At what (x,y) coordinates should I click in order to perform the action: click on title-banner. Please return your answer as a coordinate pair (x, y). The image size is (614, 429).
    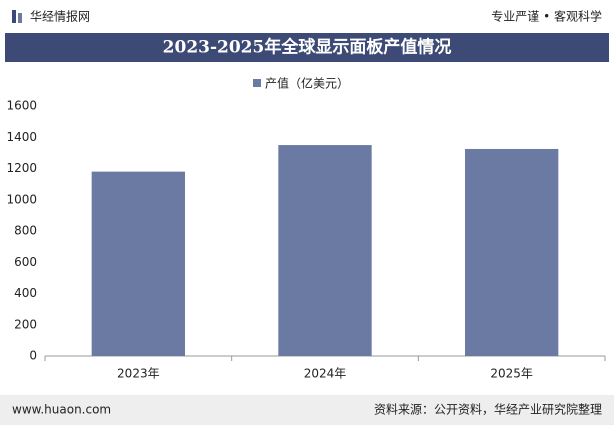
    Looking at the image, I should click on (307, 47).